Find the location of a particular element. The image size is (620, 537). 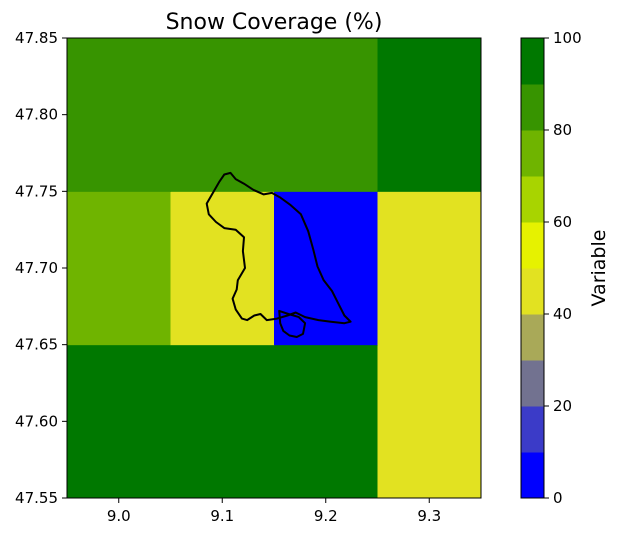

x-axis: 9.0 9.1 9.2 9.3 is located at coordinates (274, 511).